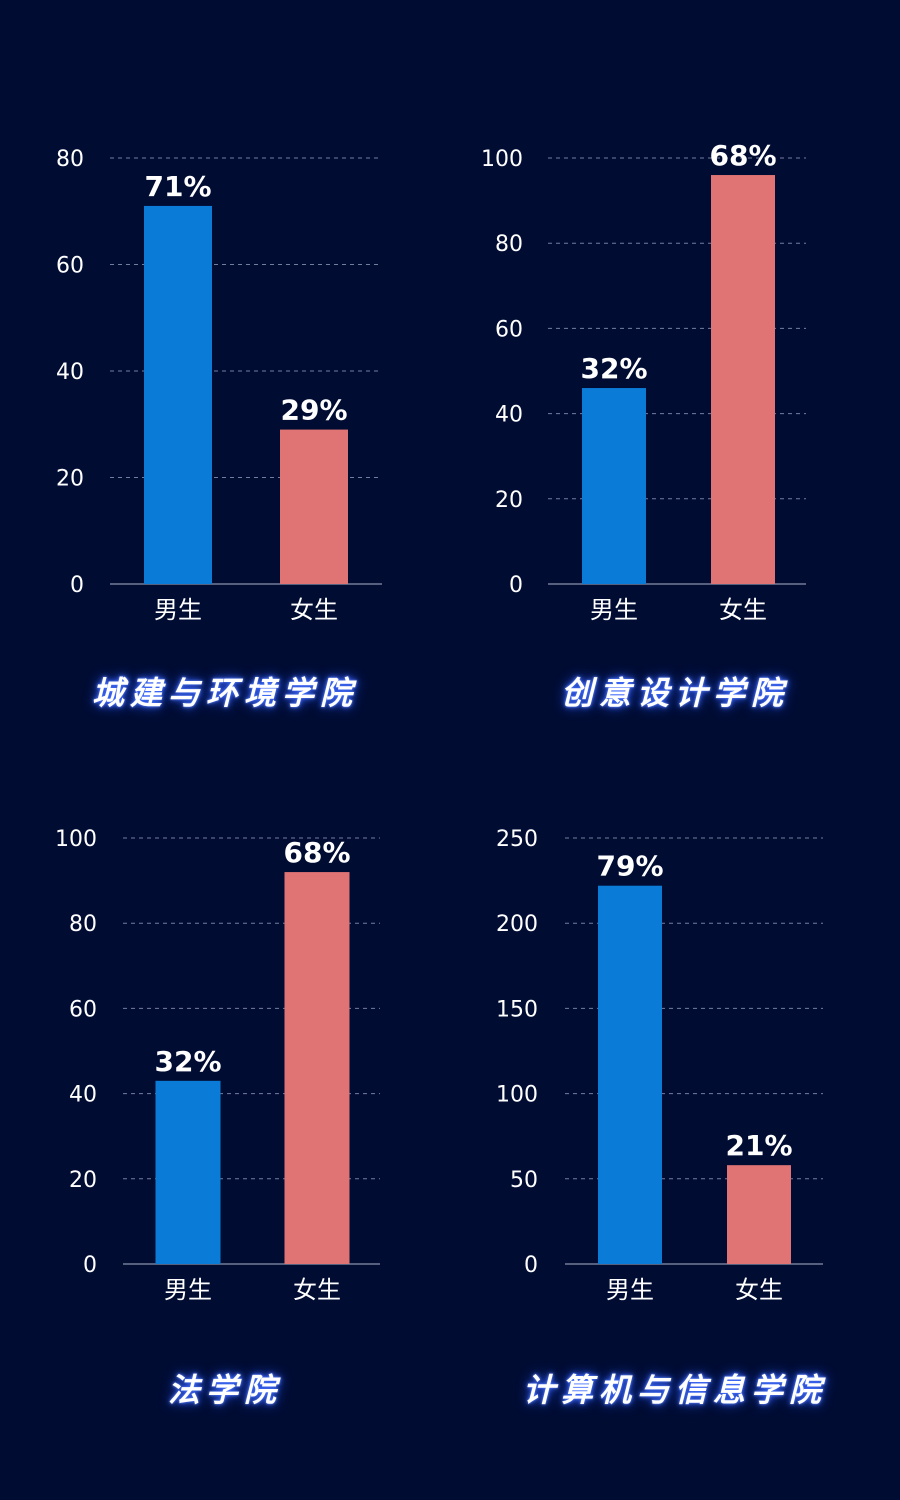 The image size is (900, 1500). Describe the element at coordinates (77, 585) in the screenshot. I see `y-tick-label-urban-0: 0` at that location.